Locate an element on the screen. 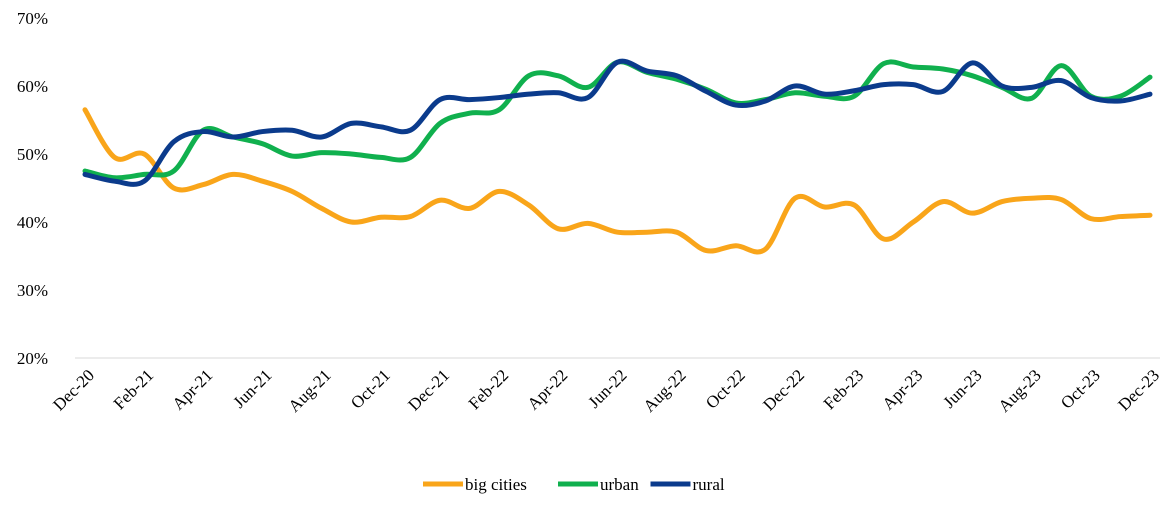  x-tick-label: Jun-21 is located at coordinates (252, 389).